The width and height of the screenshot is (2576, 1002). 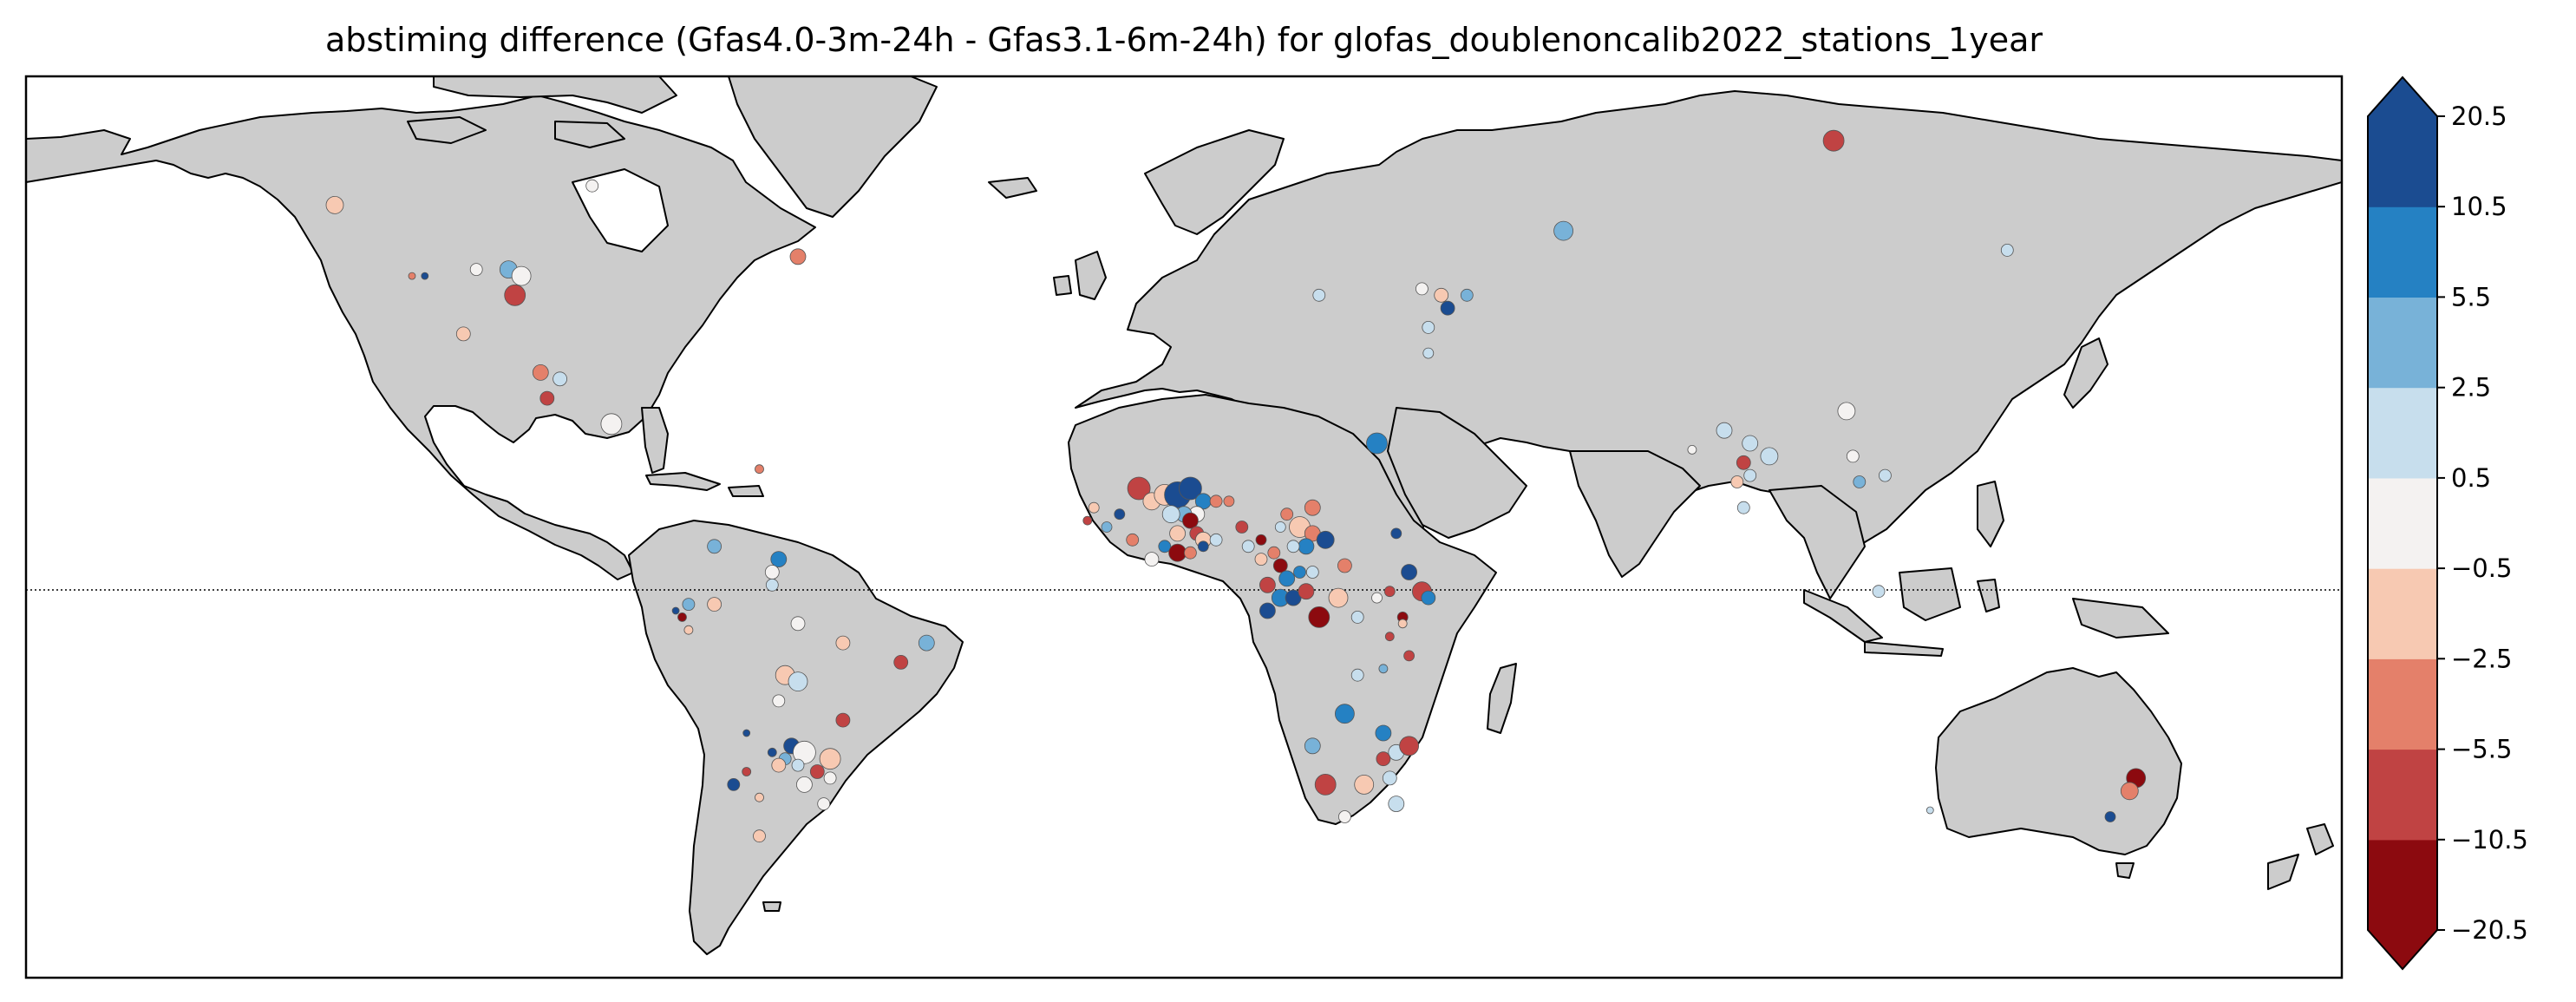 I want to click on australia-landmass, so click(x=2058, y=761).